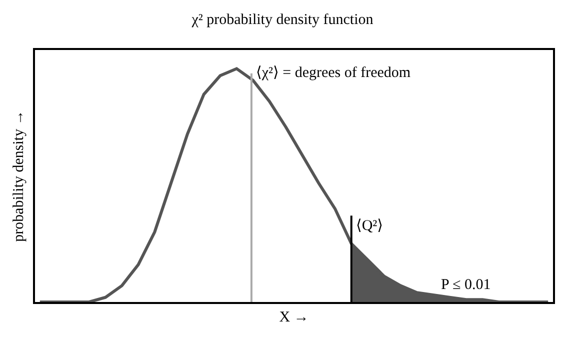 The image size is (565, 338). What do you see at coordinates (466, 285) in the screenshot?
I see `annotation: P ≤ 0.01` at bounding box center [466, 285].